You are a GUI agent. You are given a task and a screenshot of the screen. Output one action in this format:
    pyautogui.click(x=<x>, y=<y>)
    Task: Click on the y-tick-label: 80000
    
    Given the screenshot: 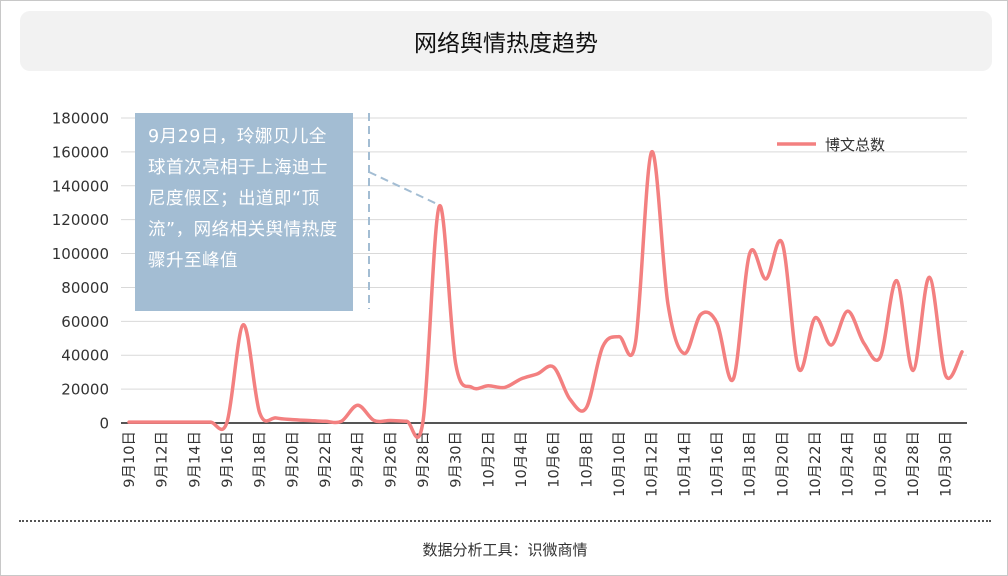 What is the action you would take?
    pyautogui.click(x=85, y=288)
    